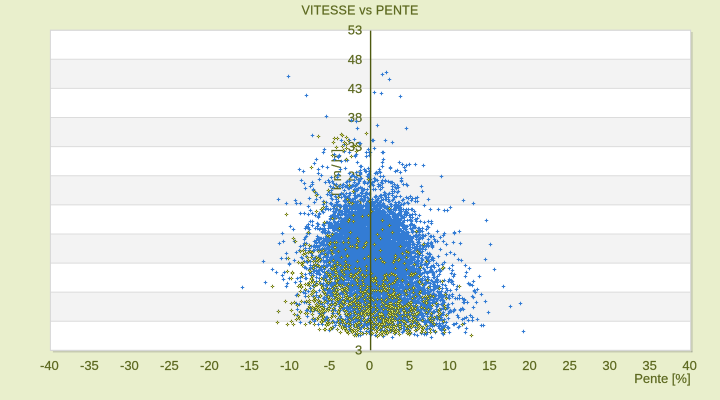 This screenshot has height=400, width=720. What do you see at coordinates (49, 365) in the screenshot?
I see `svg-text: -40` at bounding box center [49, 365].